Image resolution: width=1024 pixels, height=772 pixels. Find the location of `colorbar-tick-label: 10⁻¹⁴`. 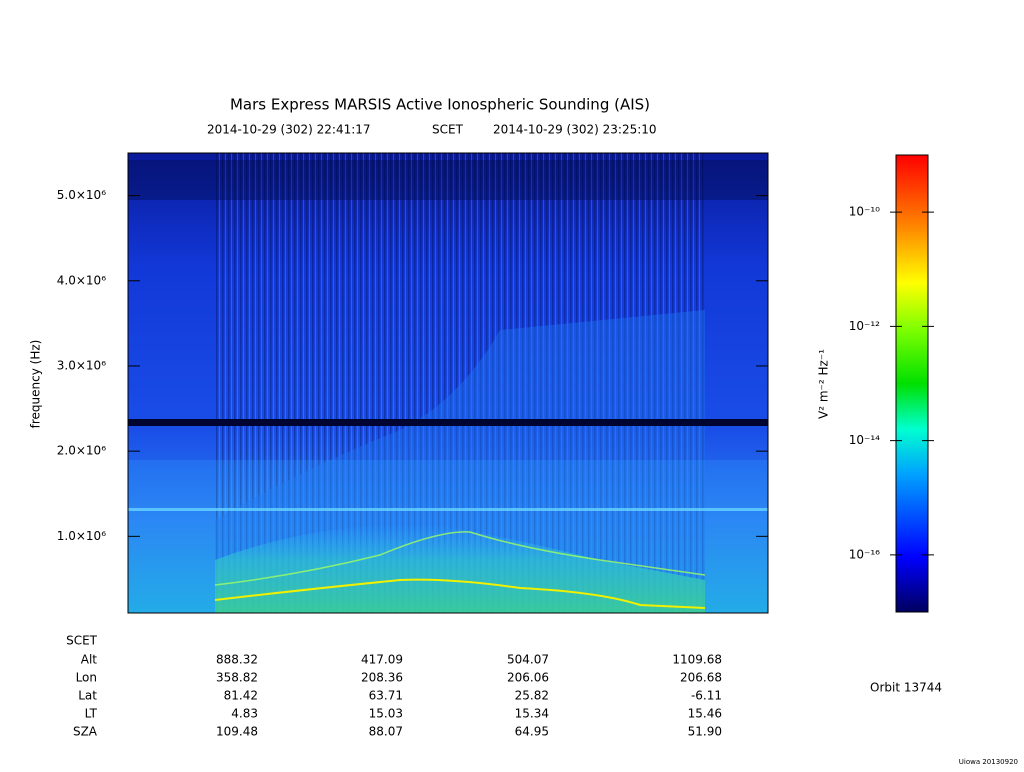

colorbar-tick-label: 10⁻¹⁴ is located at coordinates (864, 440).